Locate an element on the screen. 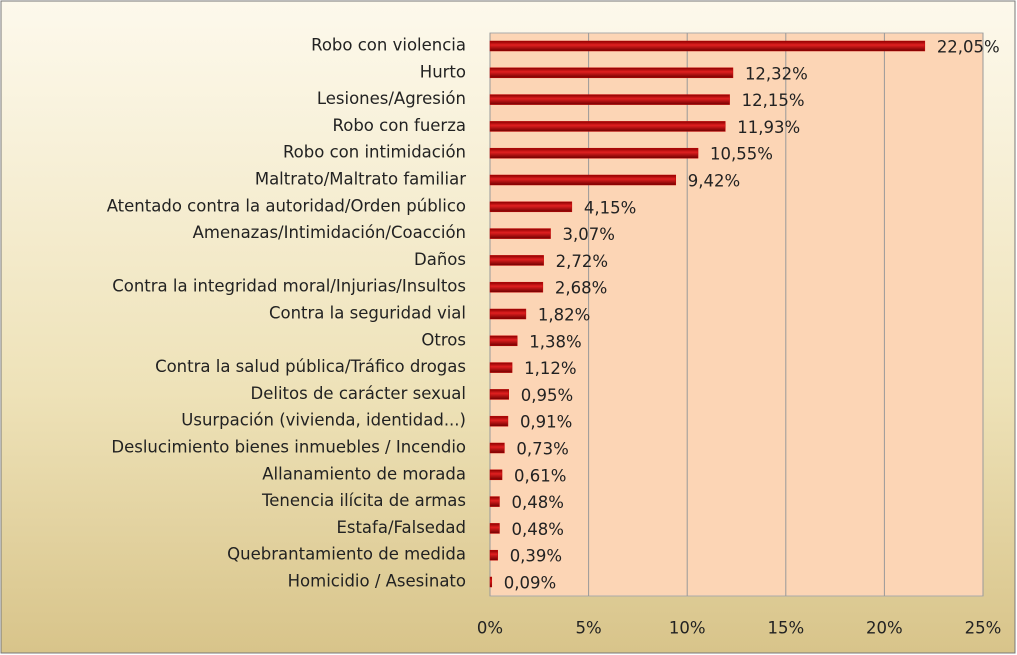 This screenshot has width=1017, height=655. data-label: 1,82% is located at coordinates (564, 315).